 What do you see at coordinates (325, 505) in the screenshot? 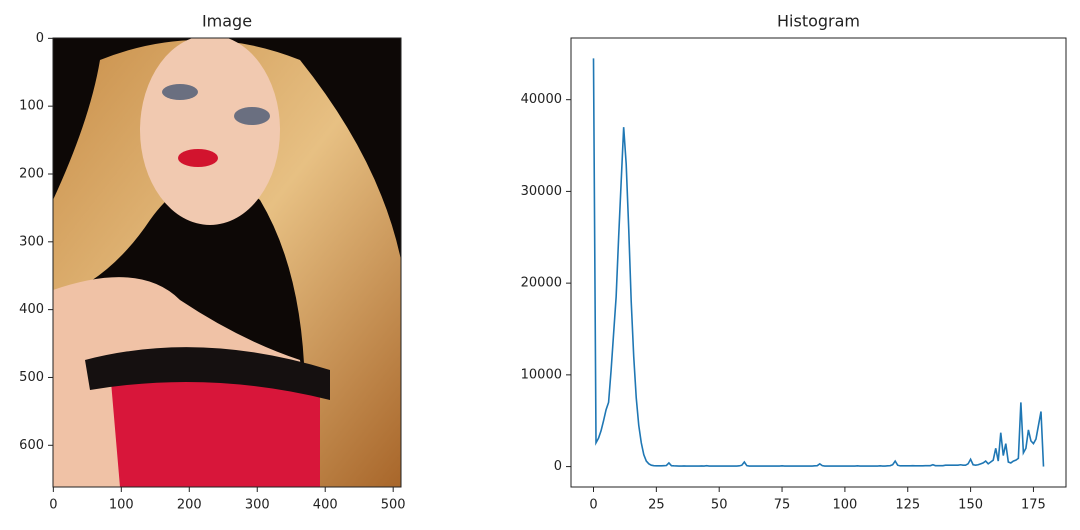
I see `x-tick-label: 400` at bounding box center [325, 505].